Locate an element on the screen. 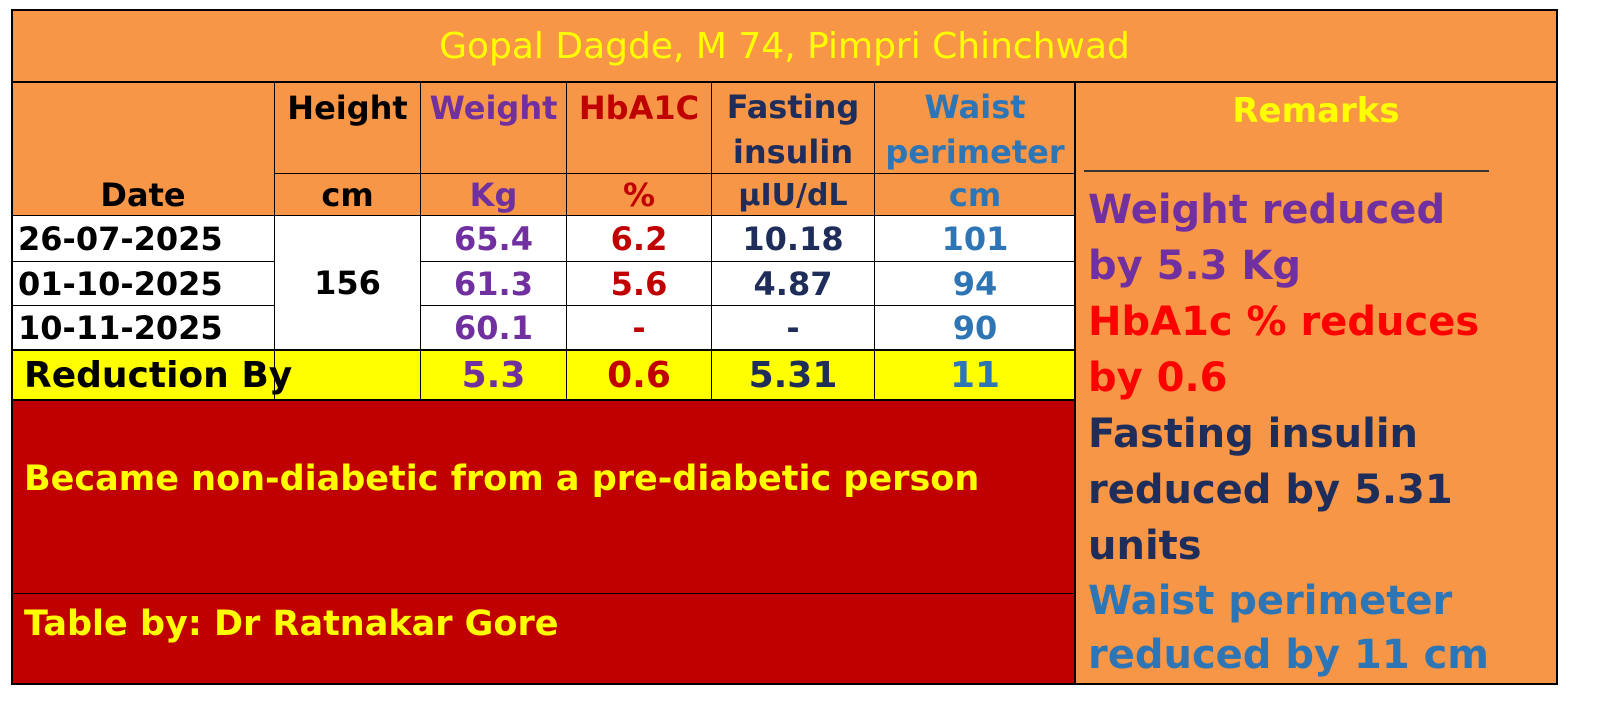 The width and height of the screenshot is (1600, 704). row-1-hba1c: 6.2 is located at coordinates (639, 238).